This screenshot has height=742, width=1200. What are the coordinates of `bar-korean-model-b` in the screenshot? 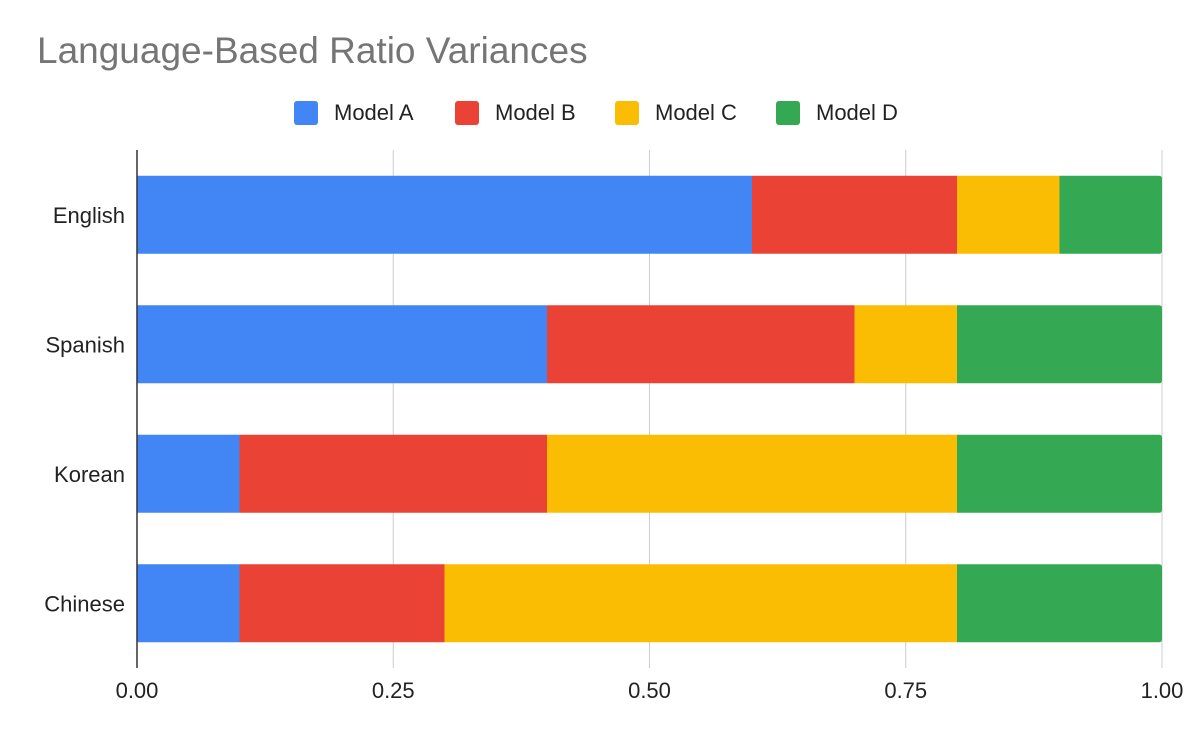 It's located at (393, 473).